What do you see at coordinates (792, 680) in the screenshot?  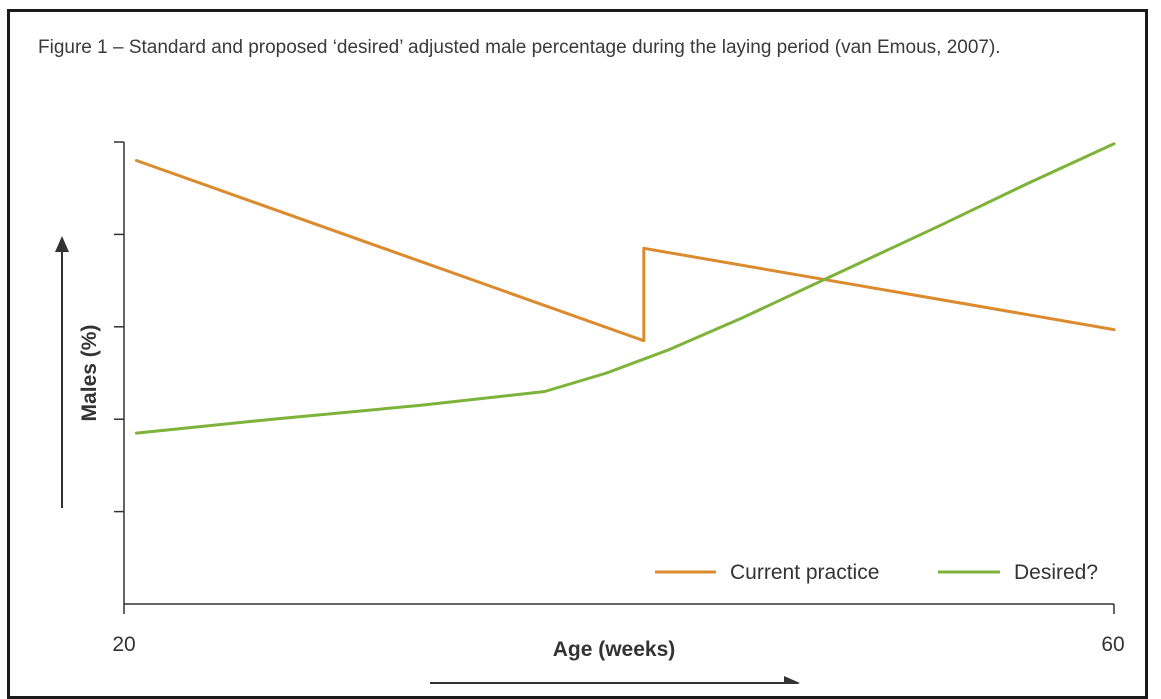 I see `x-direction-arrowhead` at bounding box center [792, 680].